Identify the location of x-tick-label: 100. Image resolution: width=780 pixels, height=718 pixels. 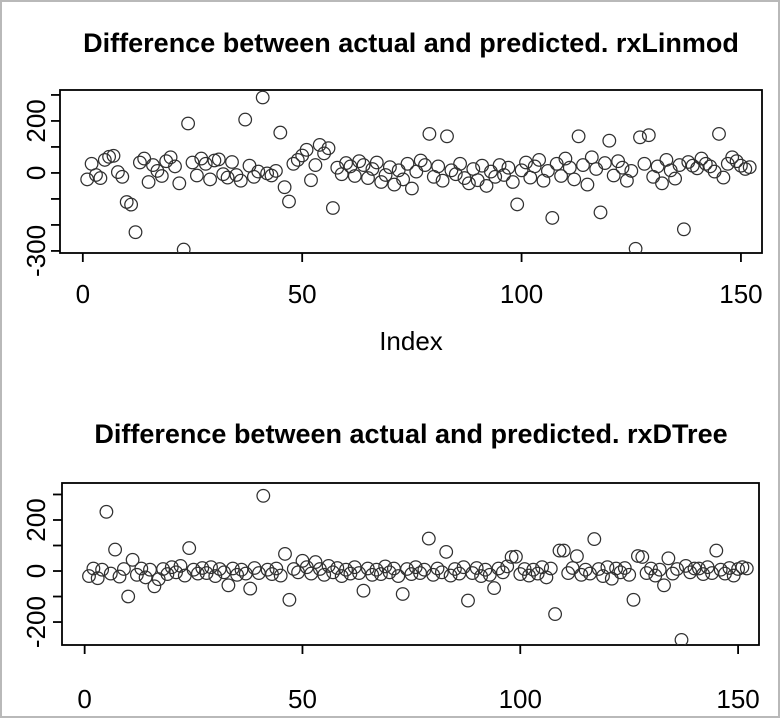
(520, 699).